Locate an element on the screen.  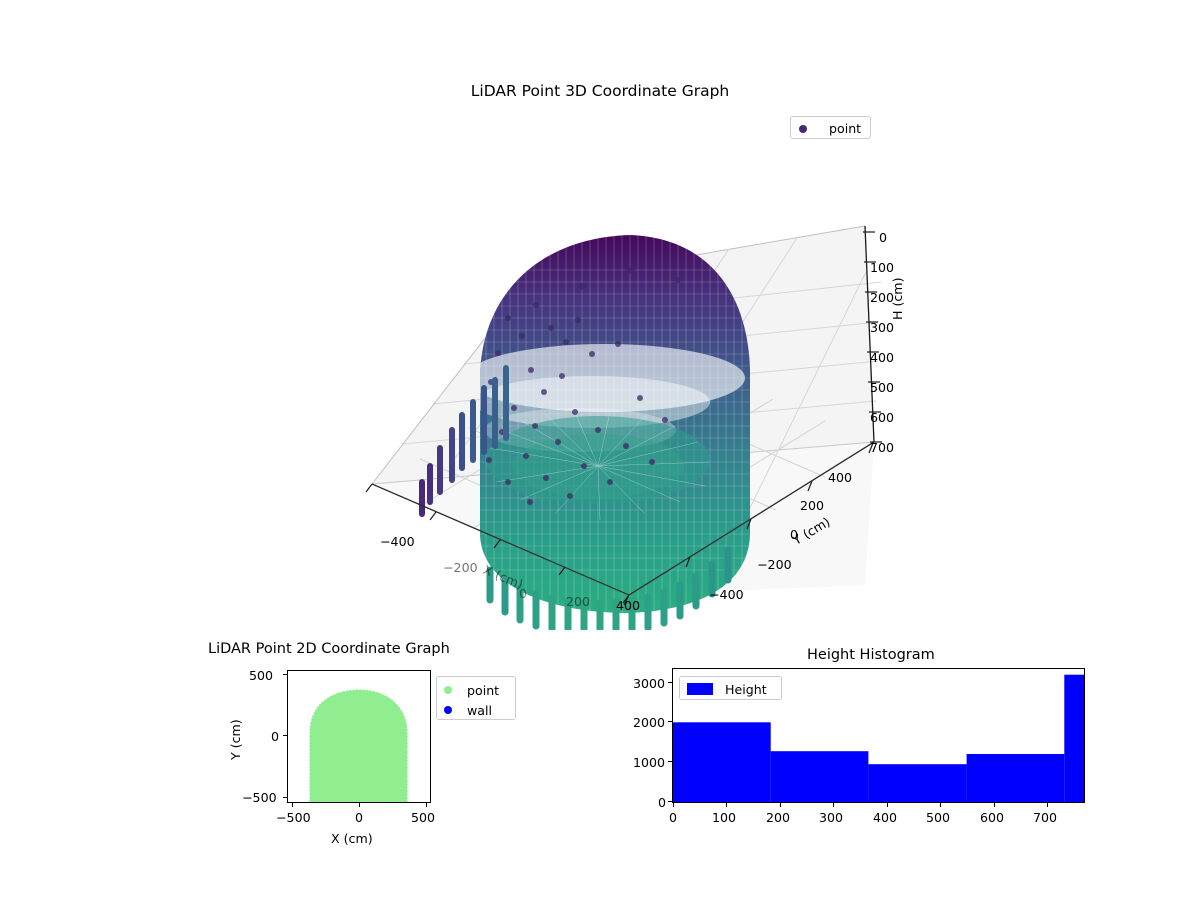
legend-label-wall: wall is located at coordinates (480, 710).